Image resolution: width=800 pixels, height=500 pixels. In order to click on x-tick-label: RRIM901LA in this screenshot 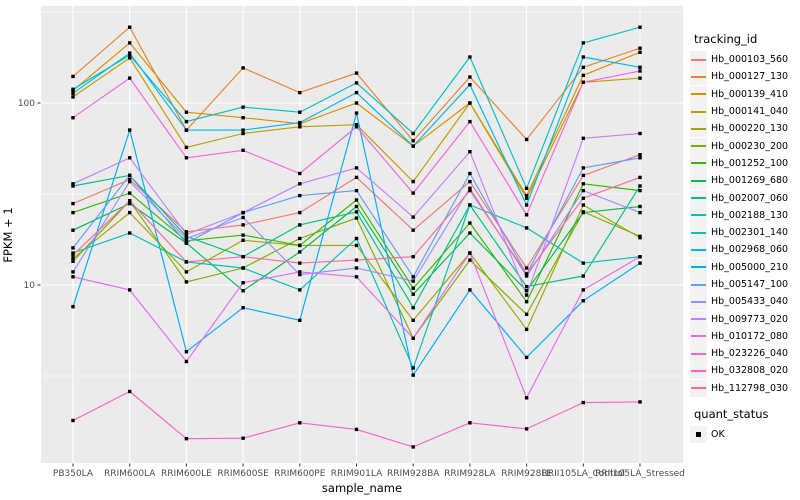, I will do `click(357, 474)`.